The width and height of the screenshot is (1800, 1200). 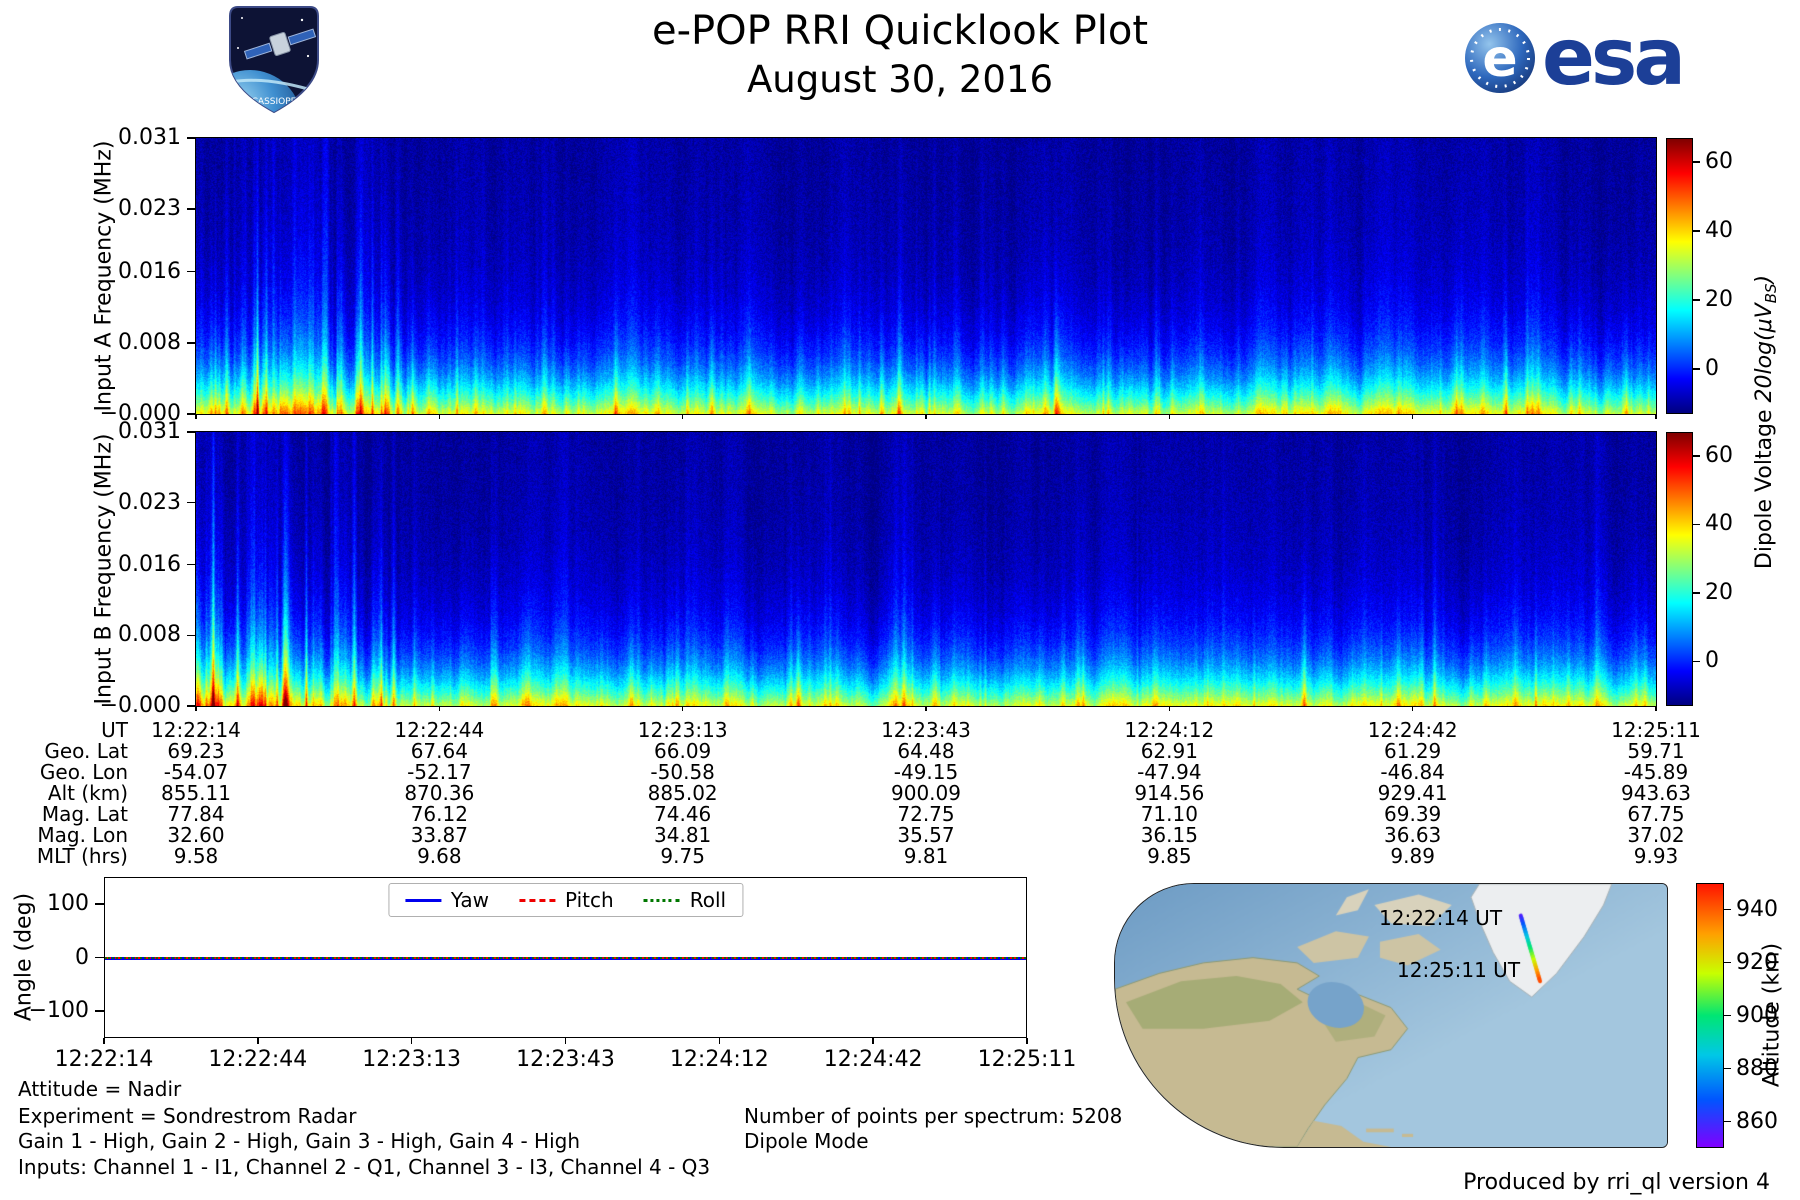 What do you see at coordinates (196, 772) in the screenshot?
I see `ephemeris-cell: -54.07` at bounding box center [196, 772].